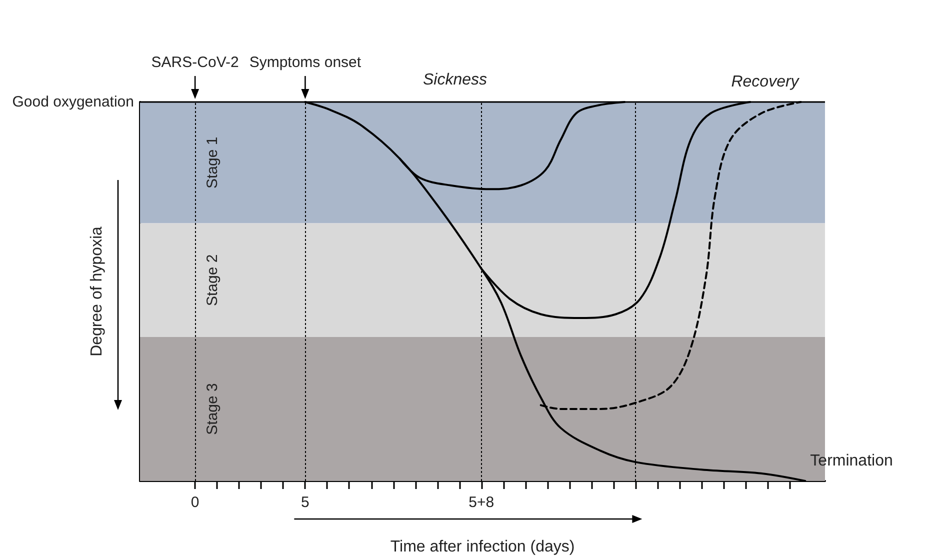  I want to click on band-label: Stage 3, so click(213, 409).